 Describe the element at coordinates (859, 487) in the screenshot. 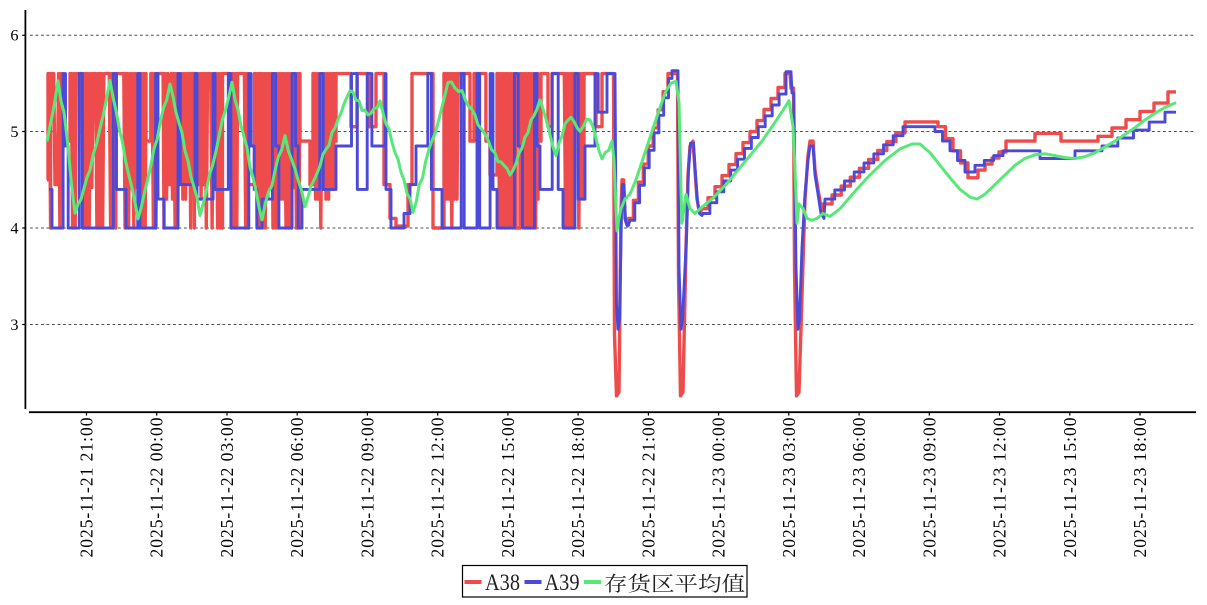

I see `svg-text: 2025-11-23 06:00` at that location.